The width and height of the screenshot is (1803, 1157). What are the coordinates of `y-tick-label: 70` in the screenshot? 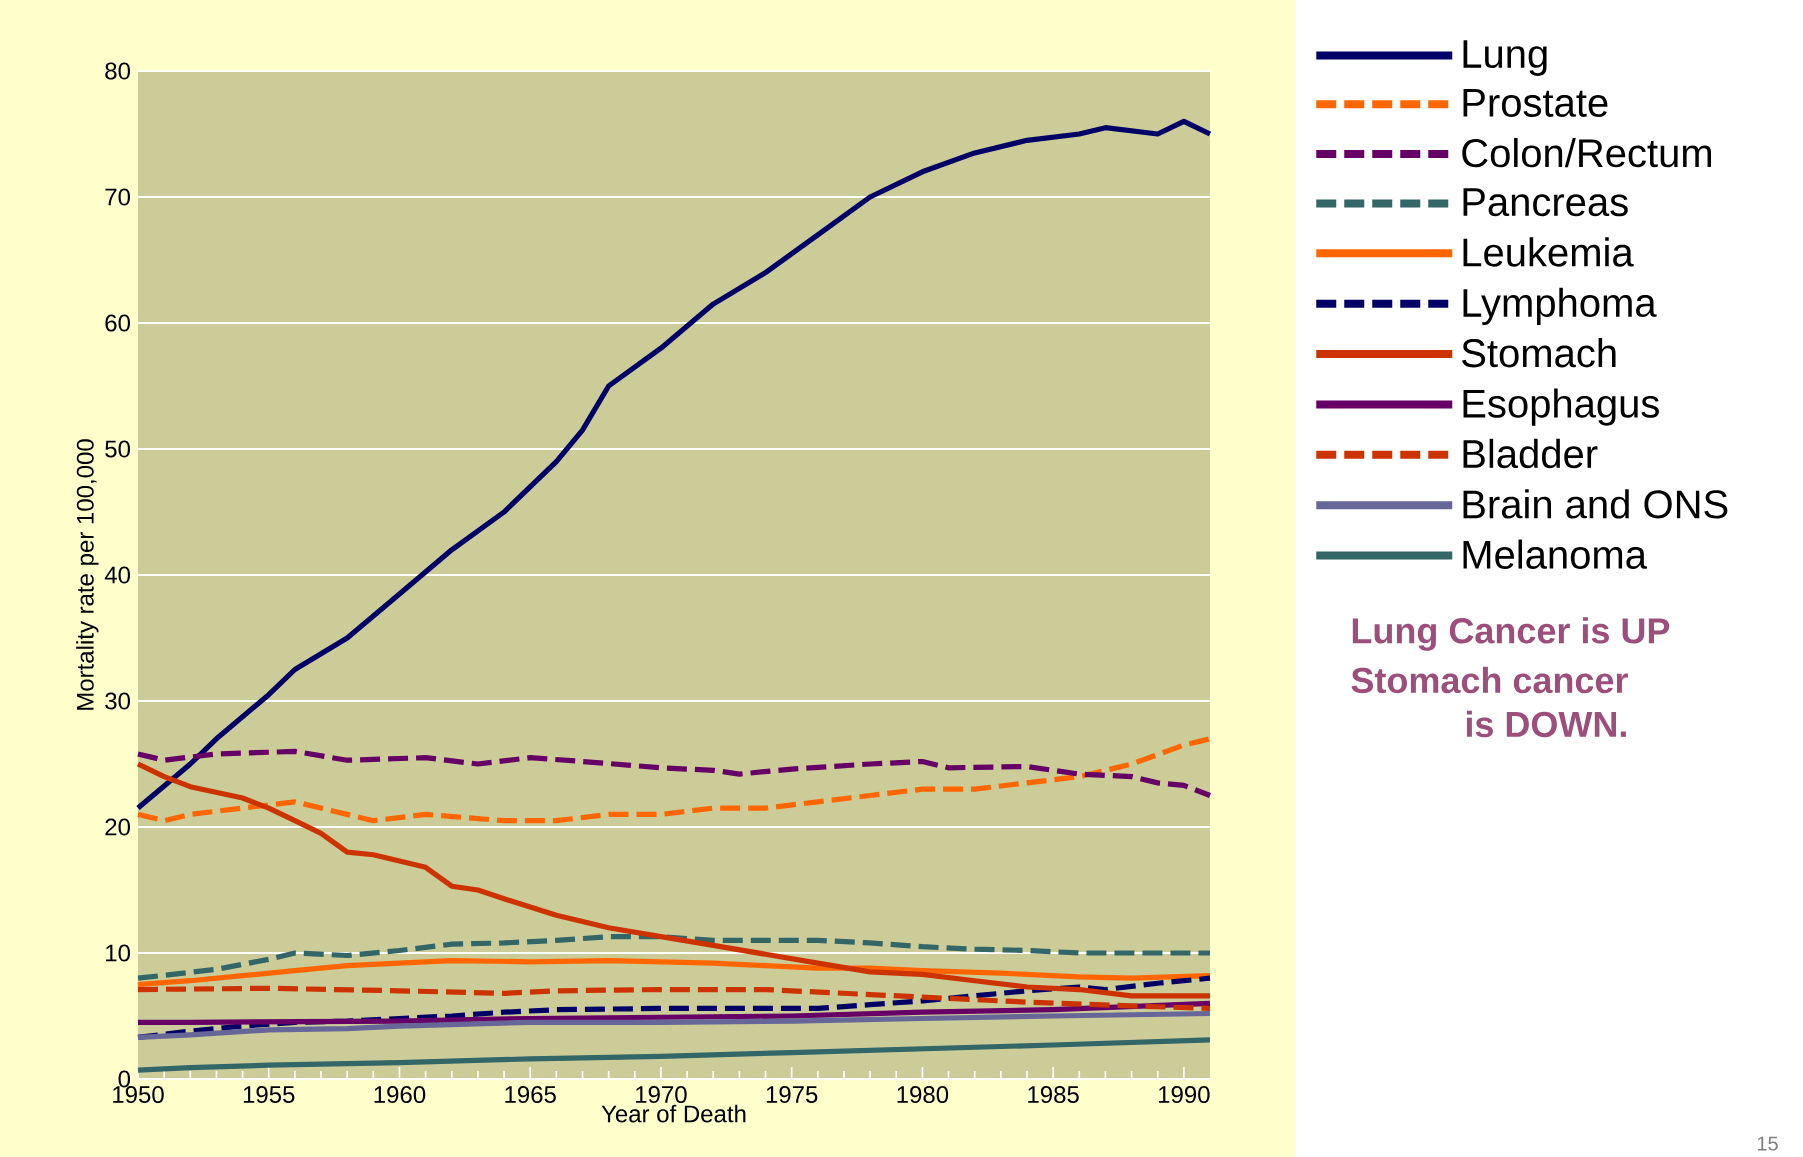 It's located at (118, 197).